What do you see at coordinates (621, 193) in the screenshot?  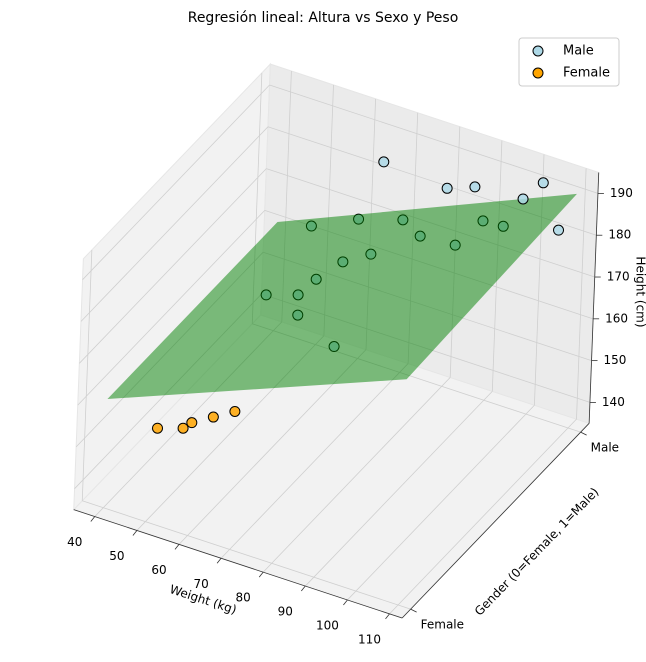 I see `z-tick-label: 190` at bounding box center [621, 193].